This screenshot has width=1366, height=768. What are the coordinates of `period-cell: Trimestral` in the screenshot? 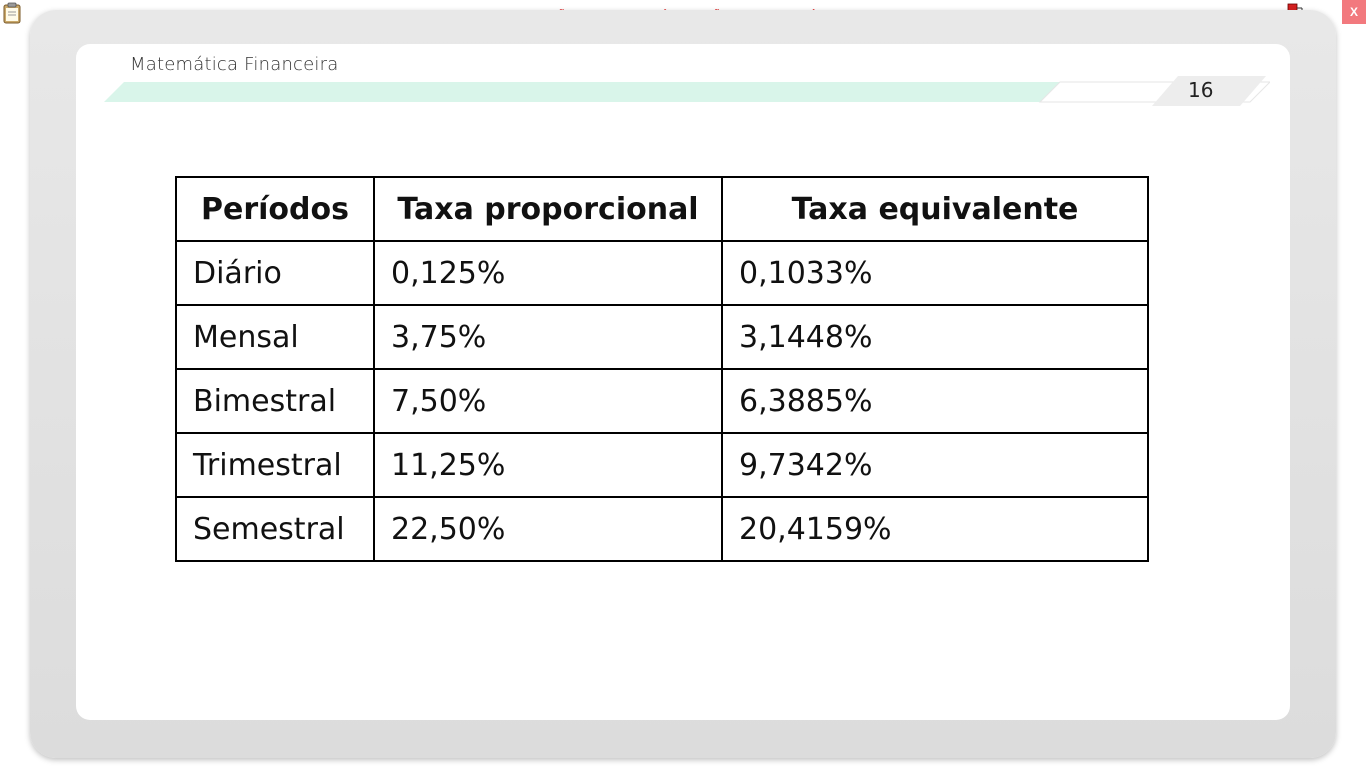 It's located at (275, 465).